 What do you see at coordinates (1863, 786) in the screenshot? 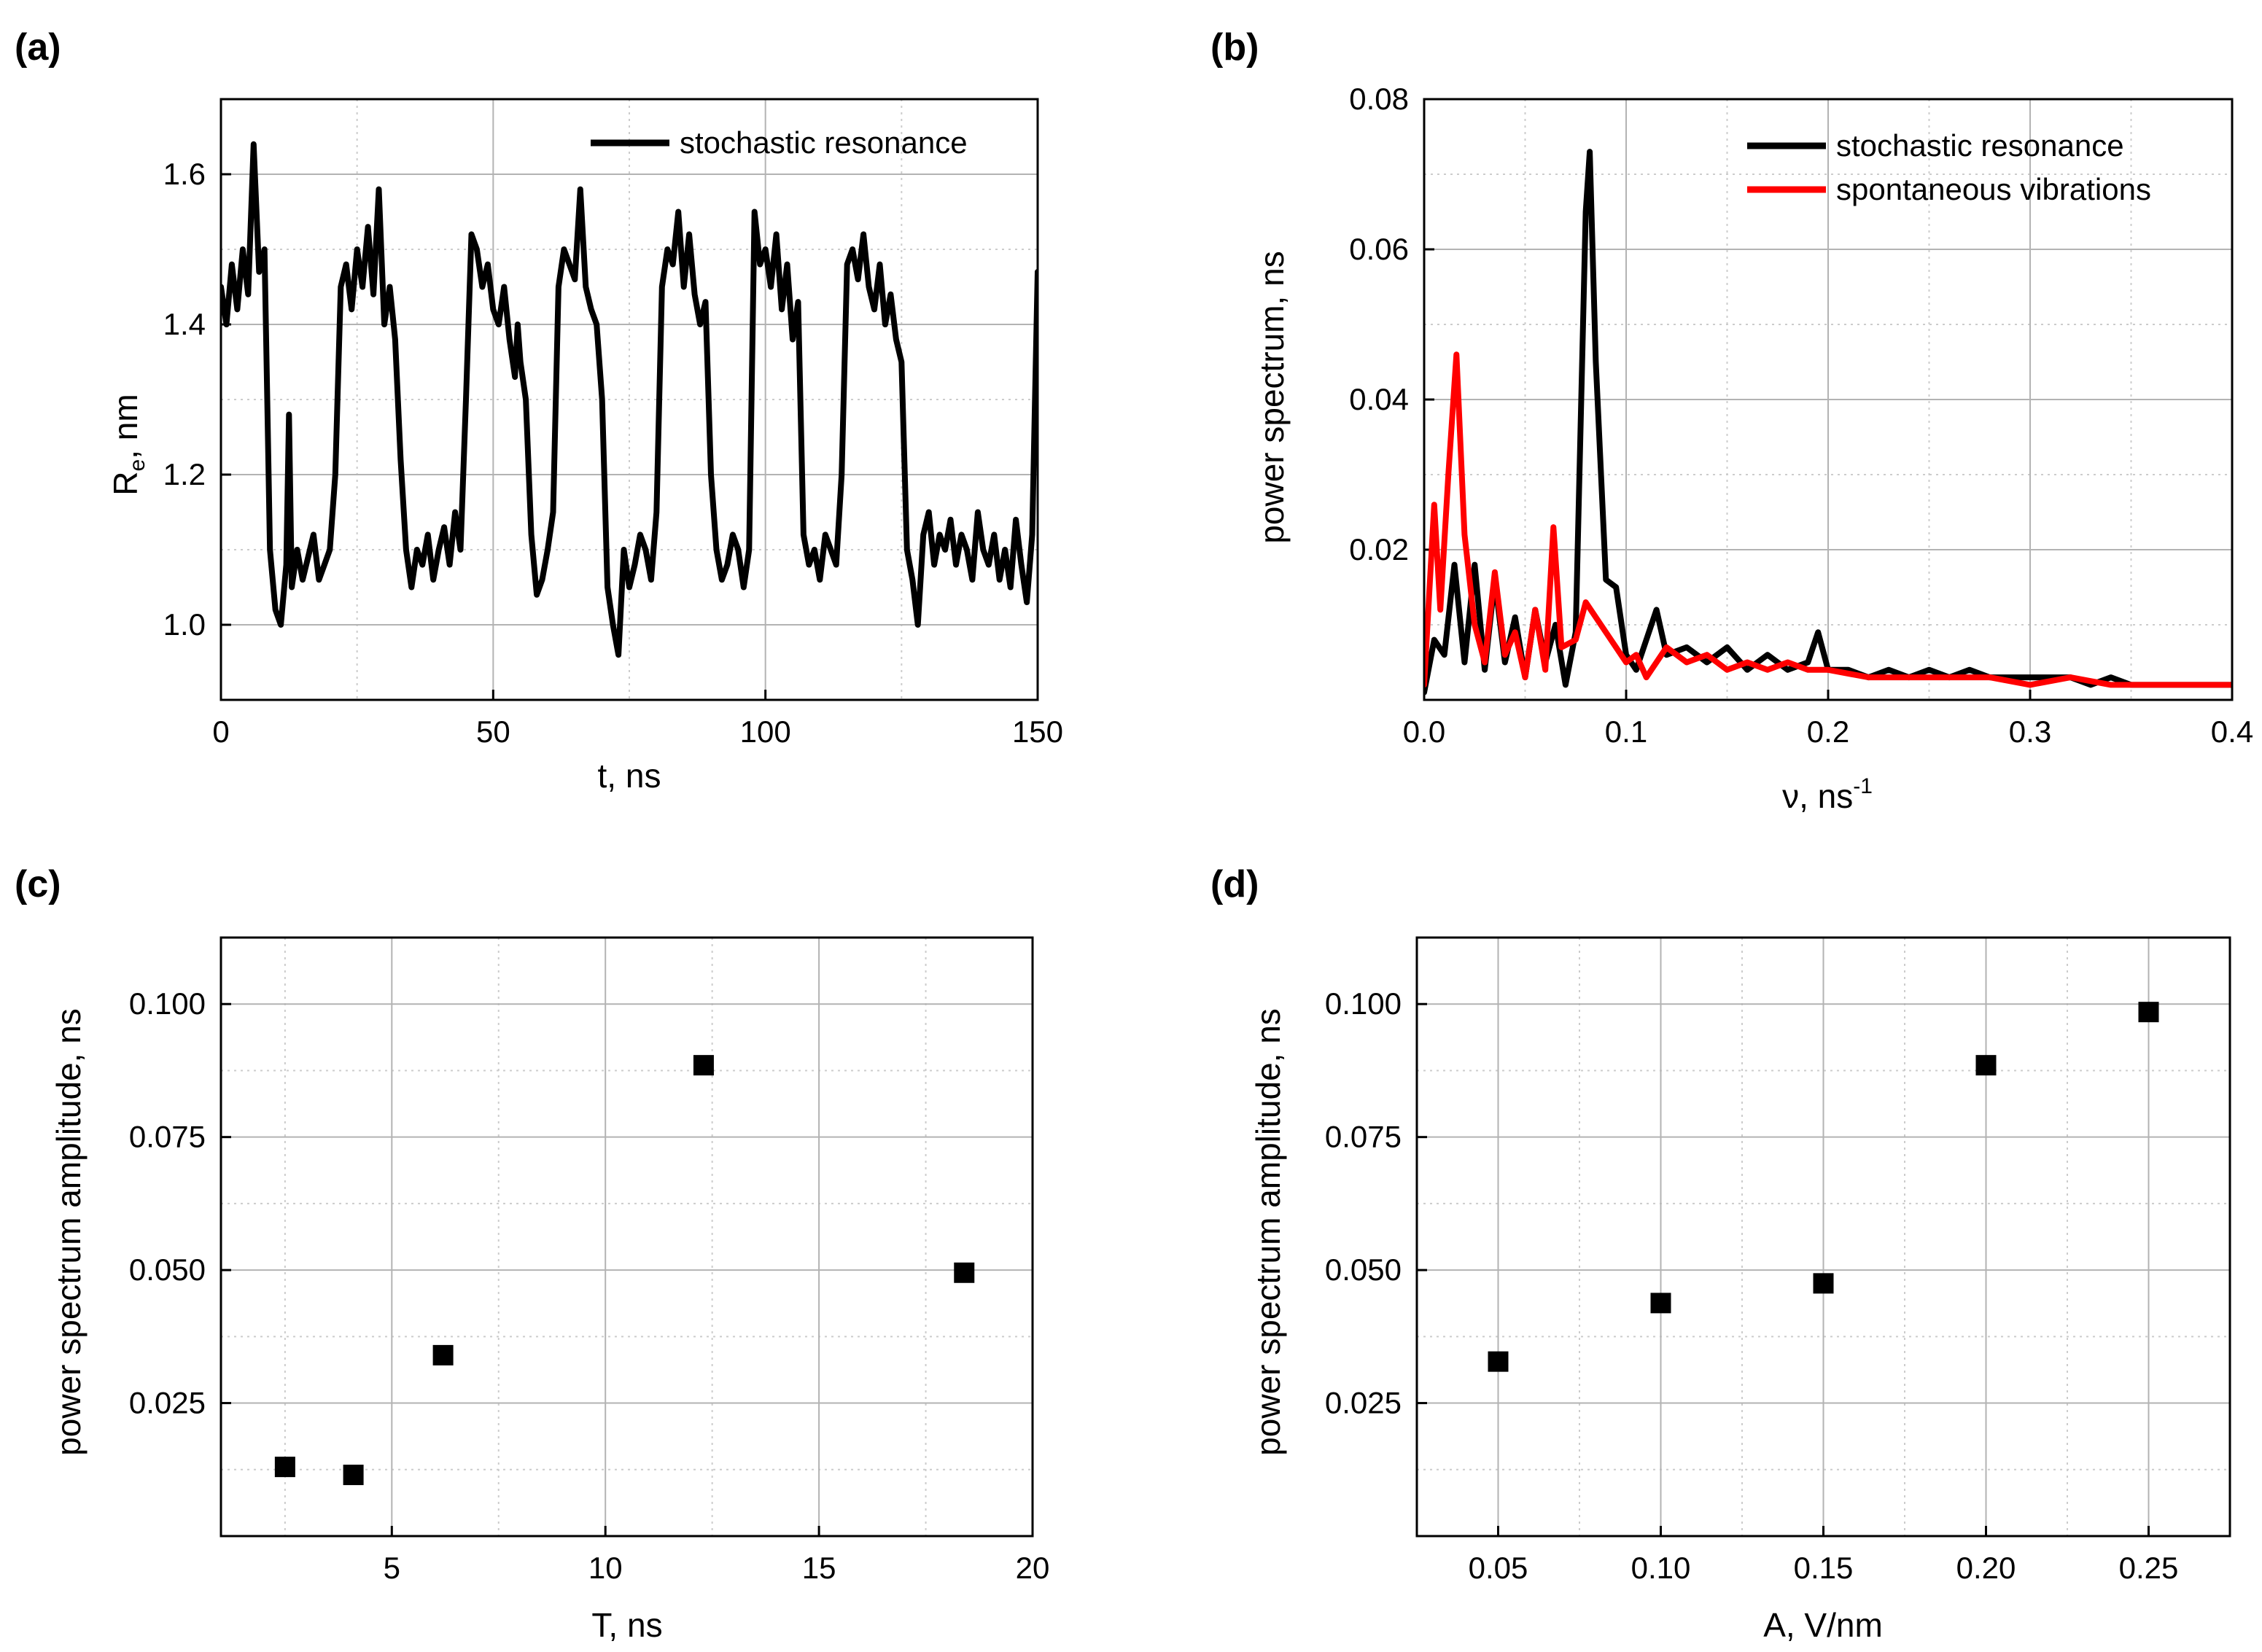
I see `x-axis-label-b-sup: -1` at bounding box center [1863, 786].